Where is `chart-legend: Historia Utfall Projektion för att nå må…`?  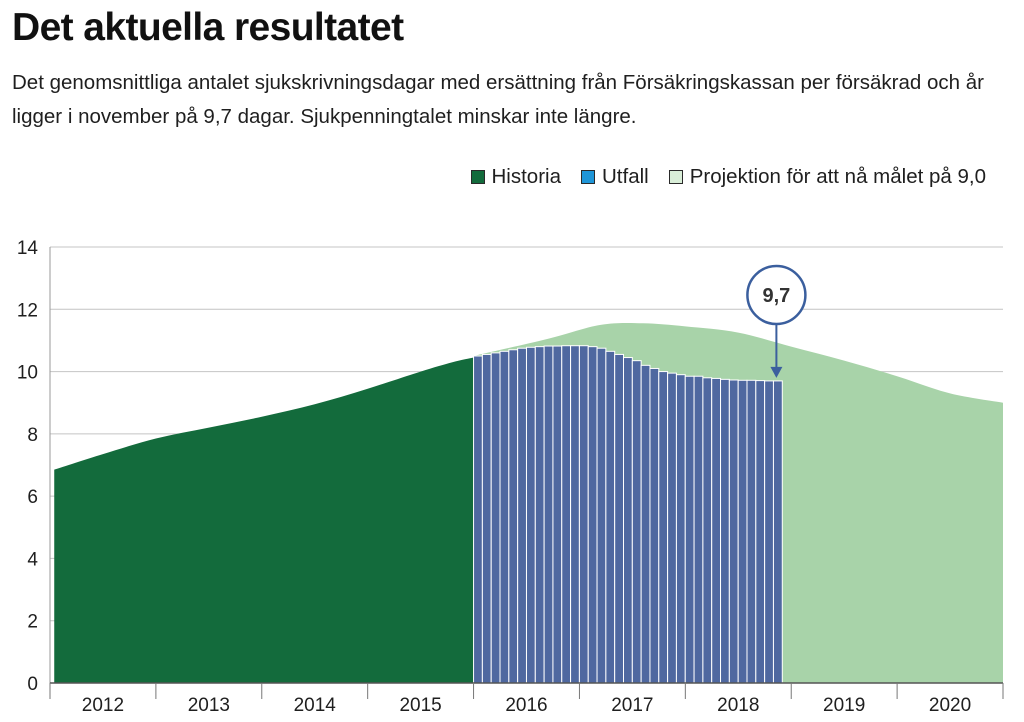 chart-legend: Historia Utfall Projektion för att nå må… is located at coordinates (718, 177).